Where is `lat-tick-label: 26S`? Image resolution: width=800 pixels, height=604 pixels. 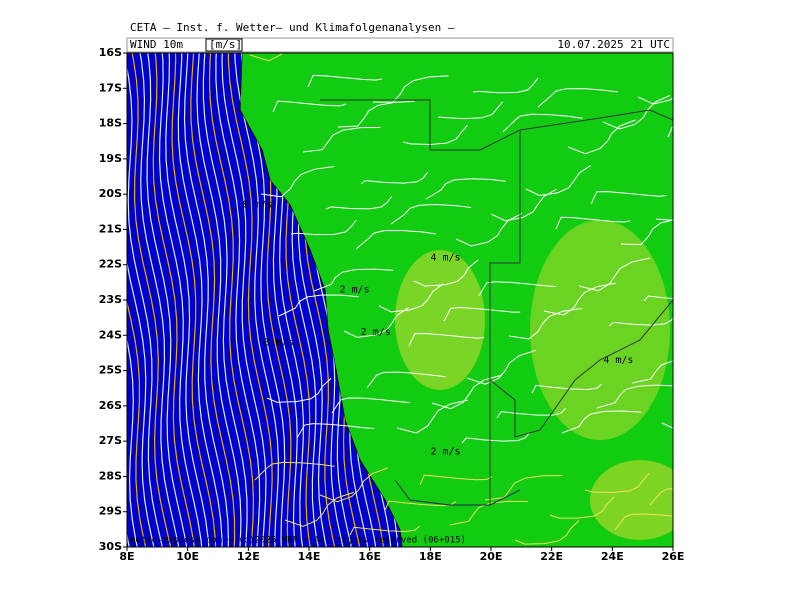 lat-tick-label: 26S is located at coordinates (110, 405).